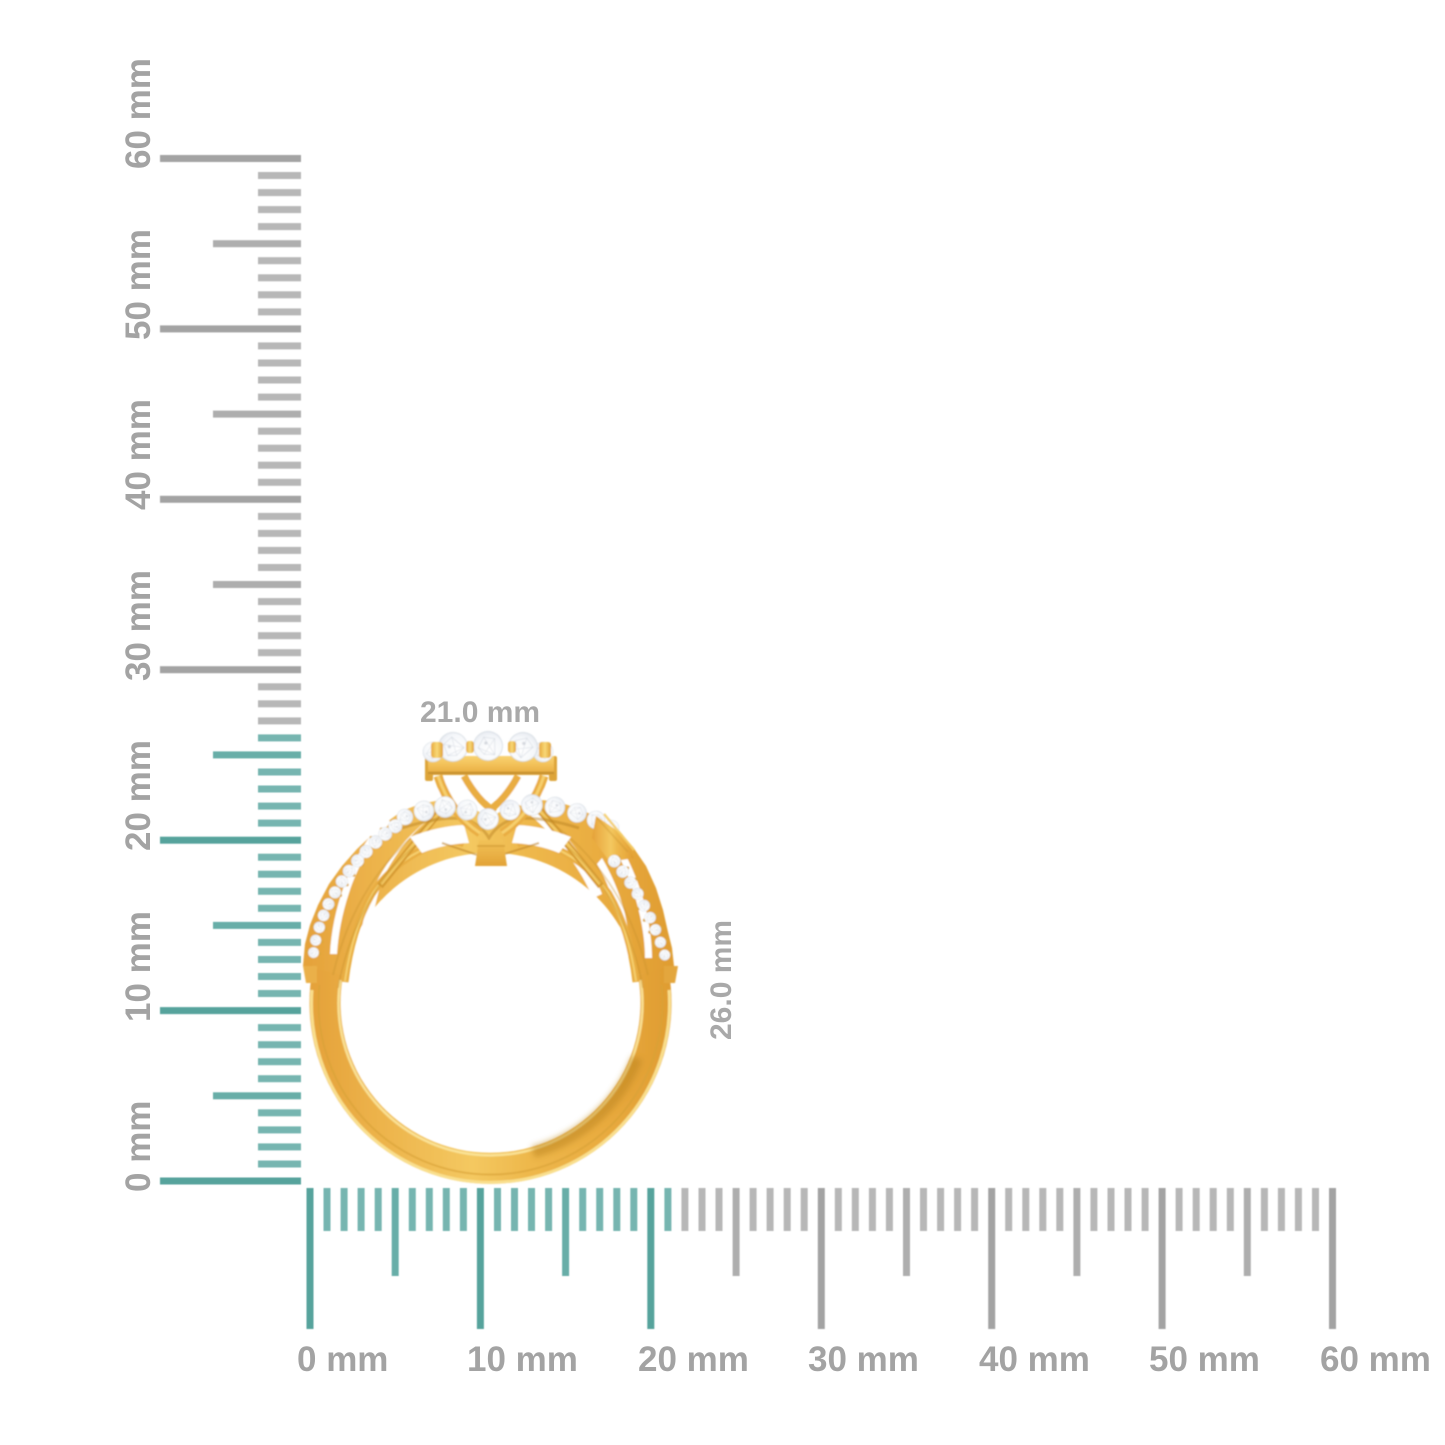 The width and height of the screenshot is (1445, 1445). What do you see at coordinates (721, 980) in the screenshot?
I see `svg-text: 26.0 mm` at bounding box center [721, 980].